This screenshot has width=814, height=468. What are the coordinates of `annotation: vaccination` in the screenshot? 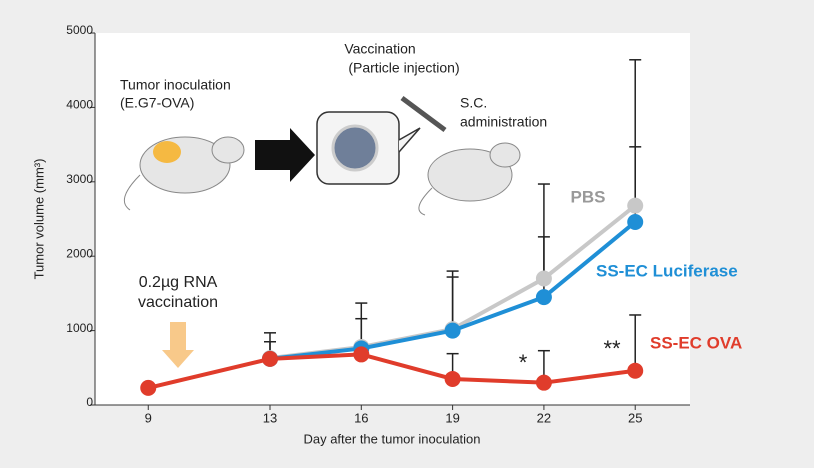 It's located at (178, 302).